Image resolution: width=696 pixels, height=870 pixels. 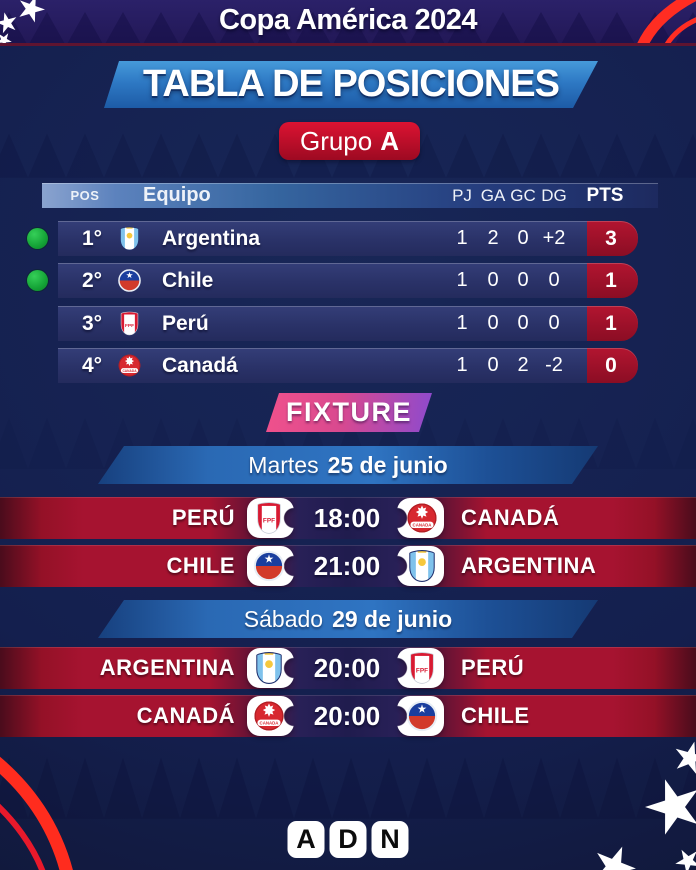 I want to click on table-row: 3° Perú 1 0 0 0 1, so click(x=348, y=323).